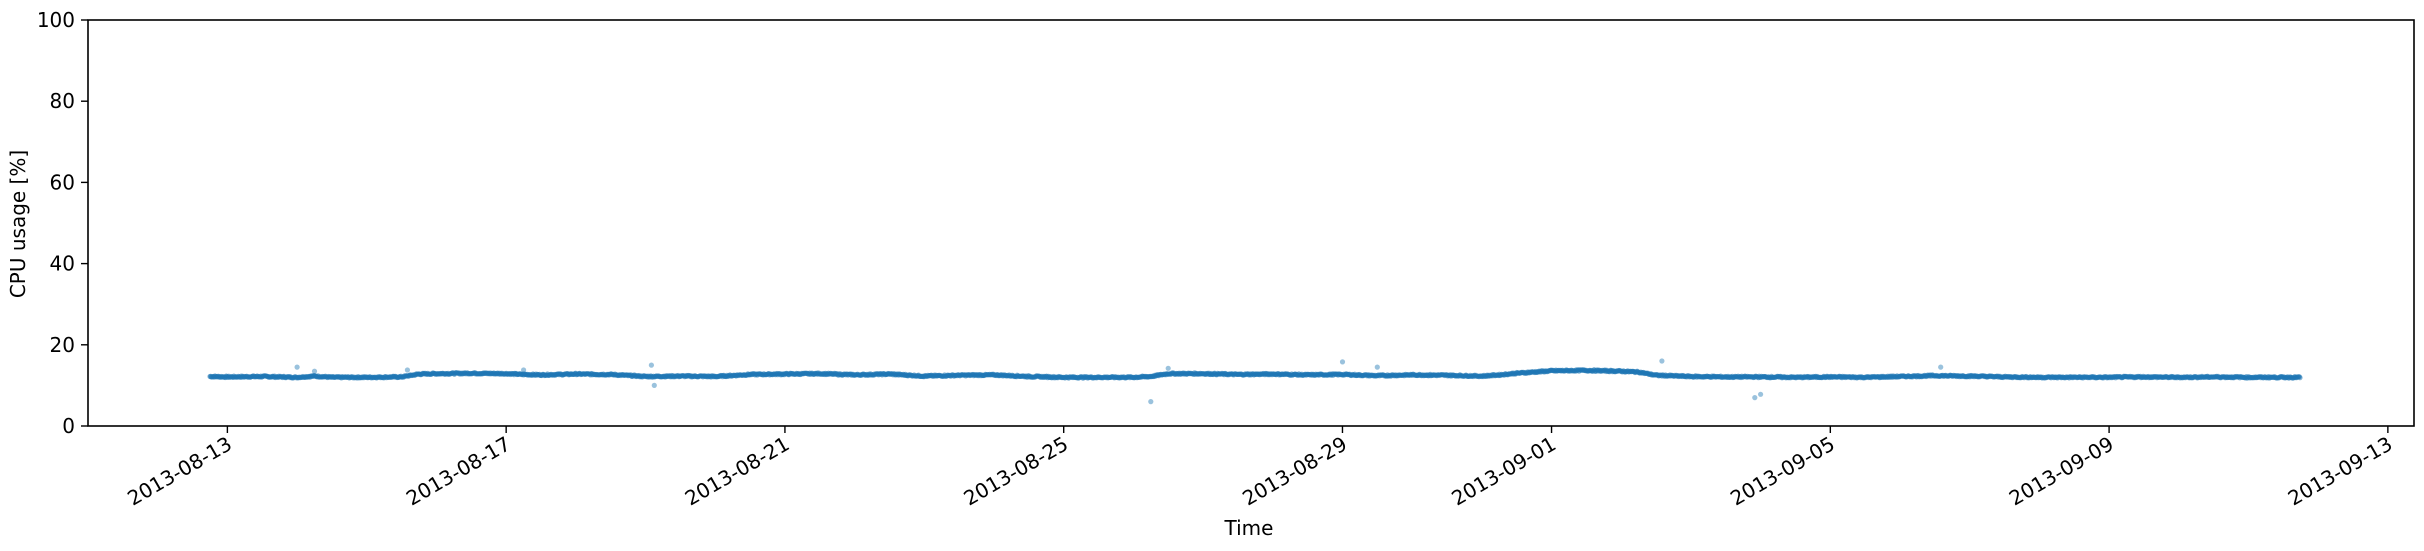 This screenshot has width=2424, height=551. I want to click on x-tick-label: 2013-09-01, so click(1503, 471).